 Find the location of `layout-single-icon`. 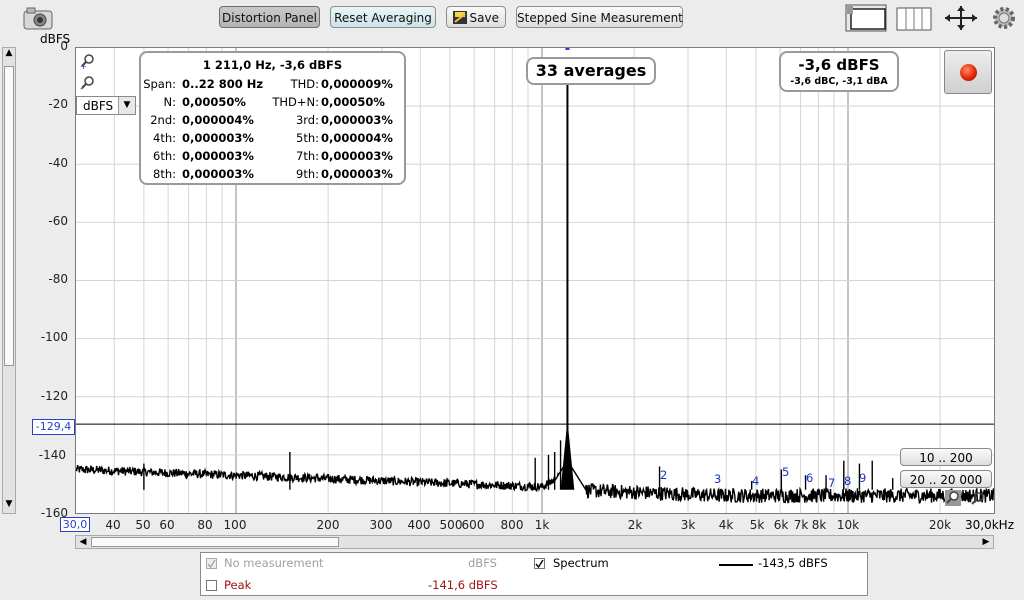

layout-single-icon is located at coordinates (866, 18).